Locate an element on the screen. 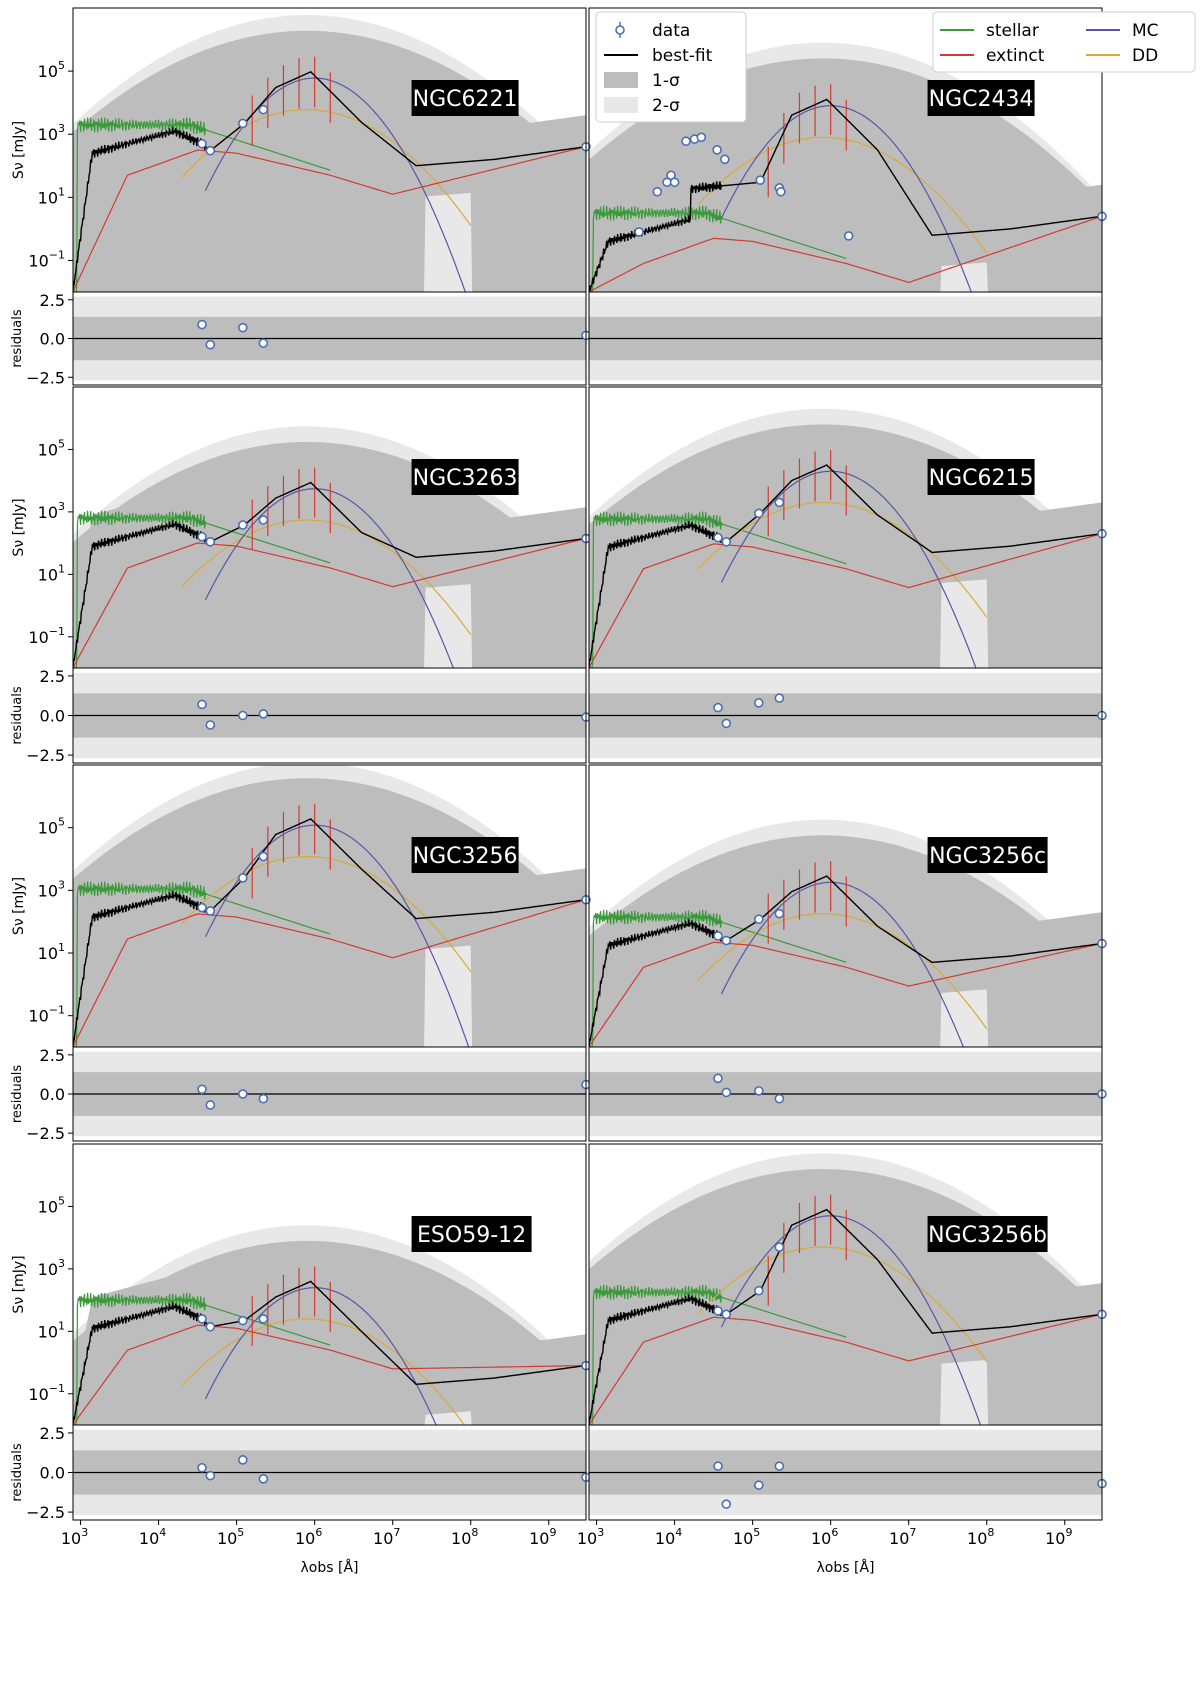 The image size is (1200, 1697). galaxy-name: NGC2434 is located at coordinates (981, 99).